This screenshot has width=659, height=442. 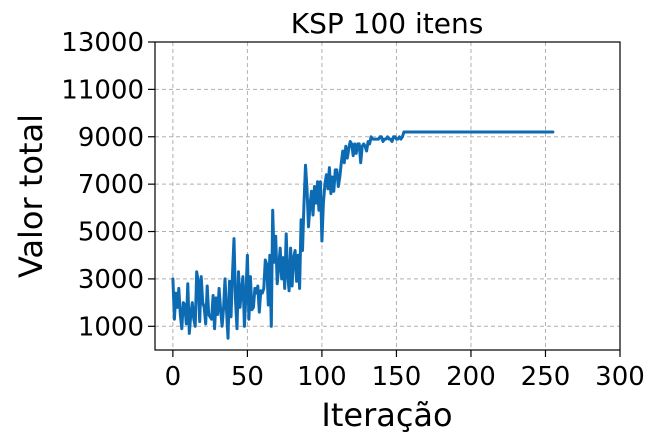 I want to click on x-tick-label: 150, so click(x=397, y=377).